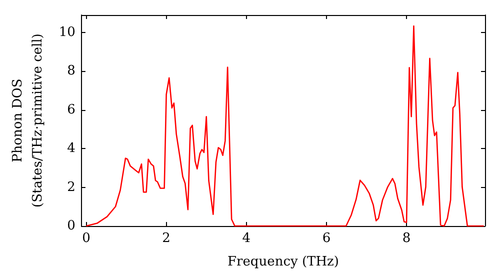 The width and height of the screenshot is (500, 280). Describe the element at coordinates (71, 148) in the screenshot. I see `y-tick-label: 4` at that location.